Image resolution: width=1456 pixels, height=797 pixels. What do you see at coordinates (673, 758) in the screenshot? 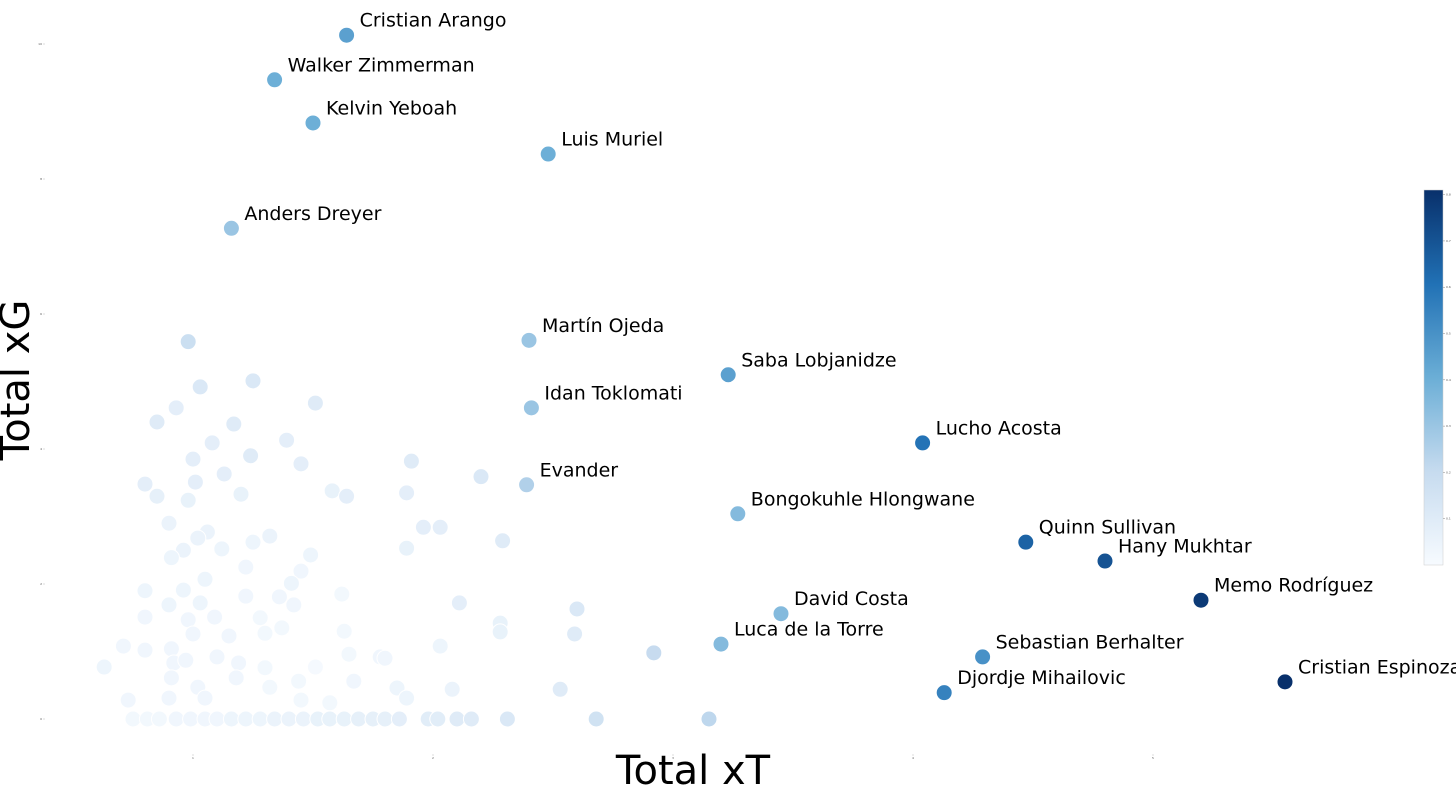
I see `x-tick-label: 3` at bounding box center [673, 758].